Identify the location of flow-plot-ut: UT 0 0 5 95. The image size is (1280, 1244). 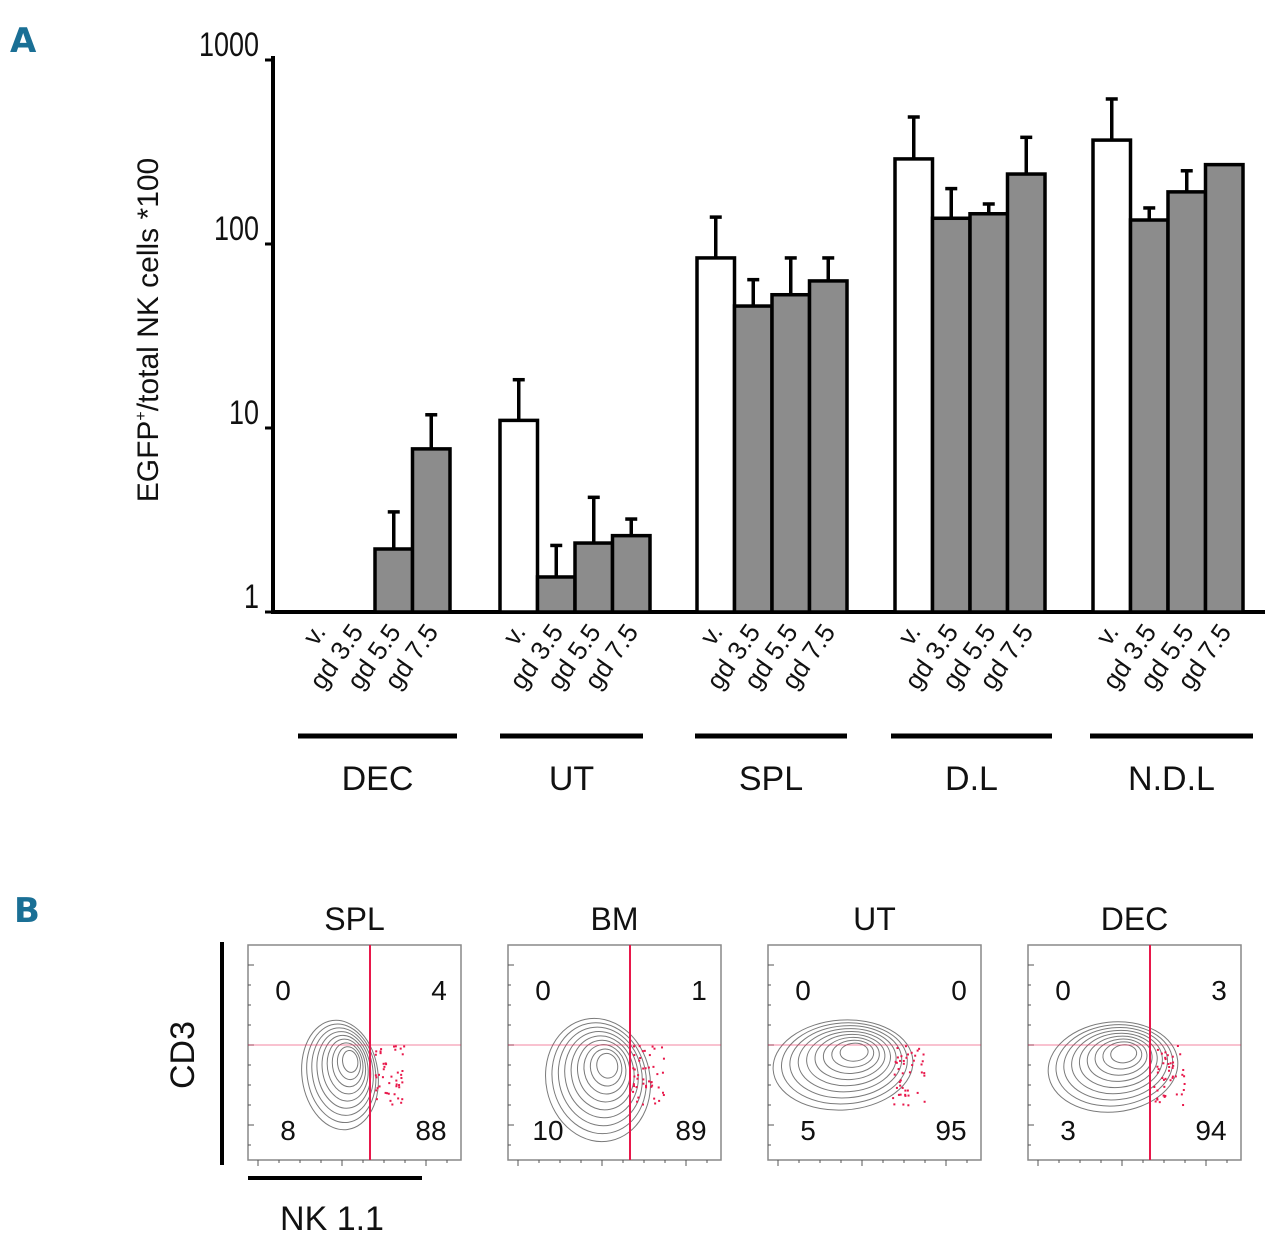
(874, 1033).